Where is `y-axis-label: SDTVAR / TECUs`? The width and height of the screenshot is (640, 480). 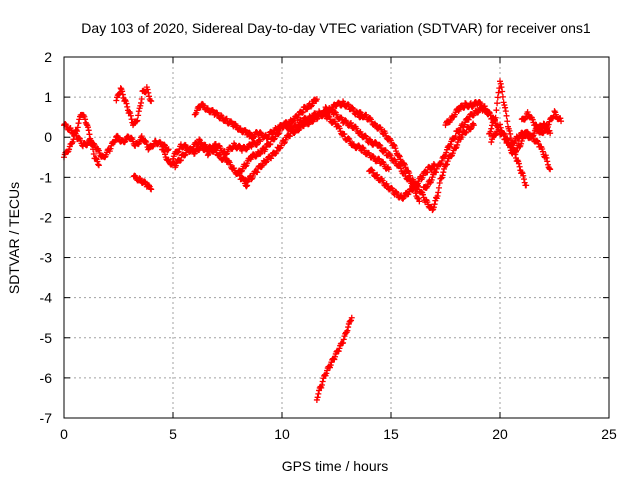
y-axis-label: SDTVAR / TECUs is located at coordinates (14, 238).